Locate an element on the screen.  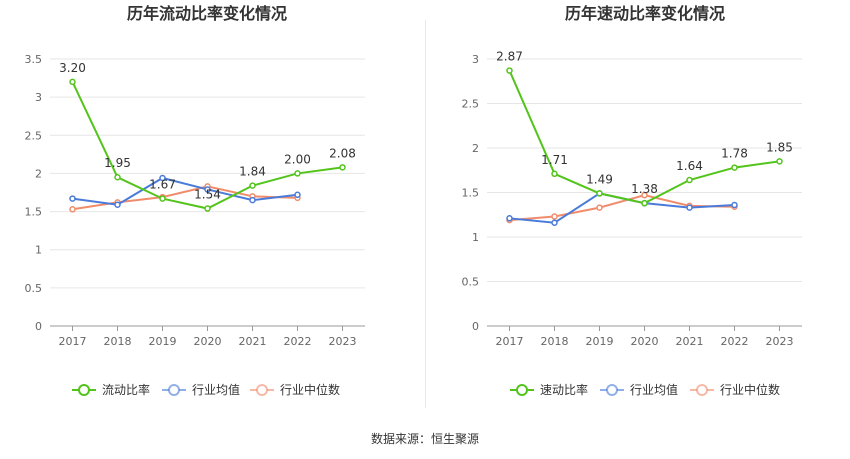
data-label: 1.71 is located at coordinates (554, 160).